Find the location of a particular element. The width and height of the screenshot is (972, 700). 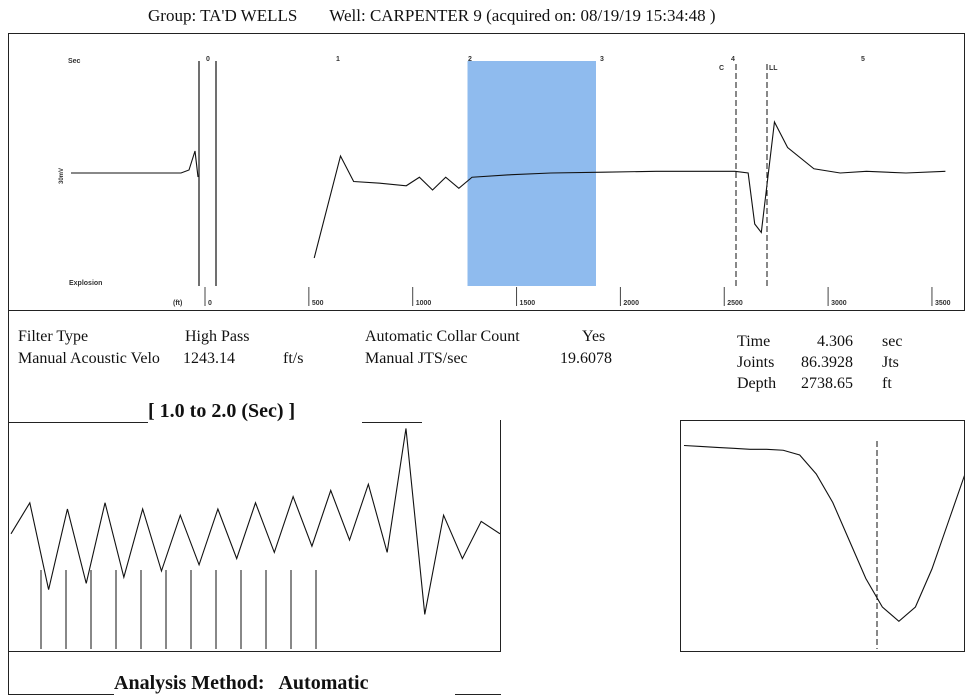

zoom-title-rule-right is located at coordinates (392, 422).